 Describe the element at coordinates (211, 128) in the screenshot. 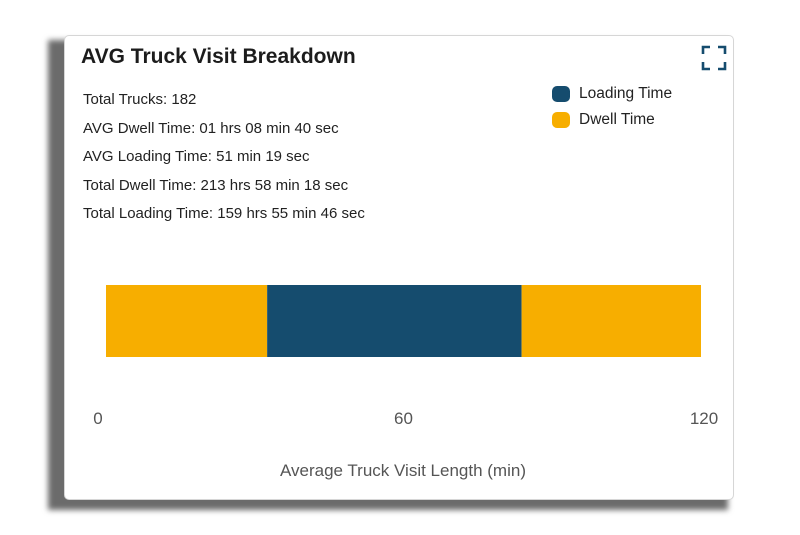

I see `stat-avg-dwell: AVG Dwell Time: 01 hrs 08 min 40 sec` at that location.